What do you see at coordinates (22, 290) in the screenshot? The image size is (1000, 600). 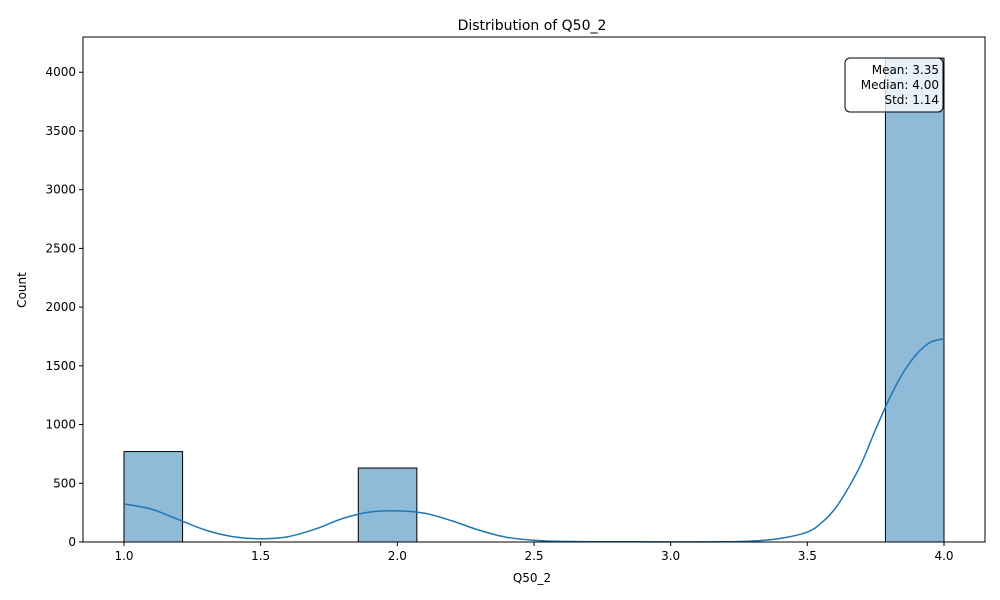 I see `y-axis-label: Count` at bounding box center [22, 290].